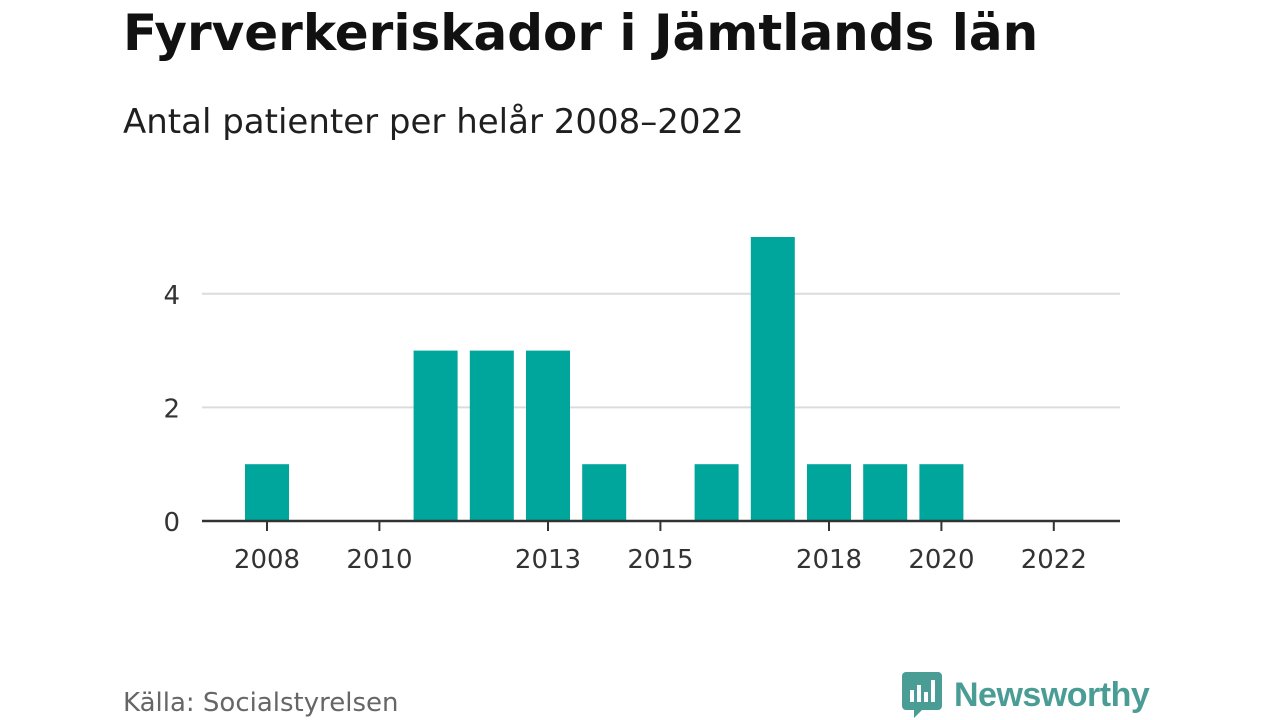  What do you see at coordinates (267, 492) in the screenshot?
I see `bar-2008` at bounding box center [267, 492].